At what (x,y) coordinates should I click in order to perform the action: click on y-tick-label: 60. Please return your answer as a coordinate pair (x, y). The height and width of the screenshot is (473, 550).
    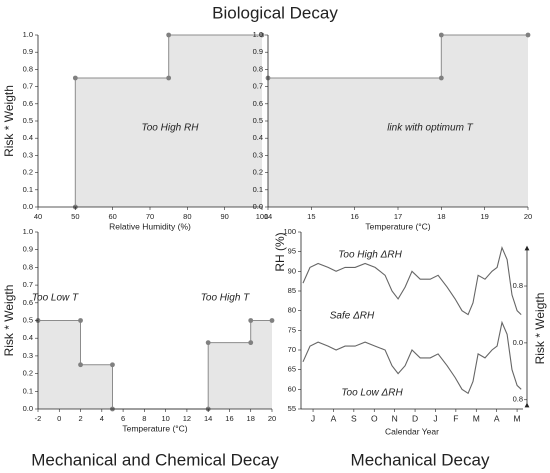
    Looking at the image, I should click on (292, 388).